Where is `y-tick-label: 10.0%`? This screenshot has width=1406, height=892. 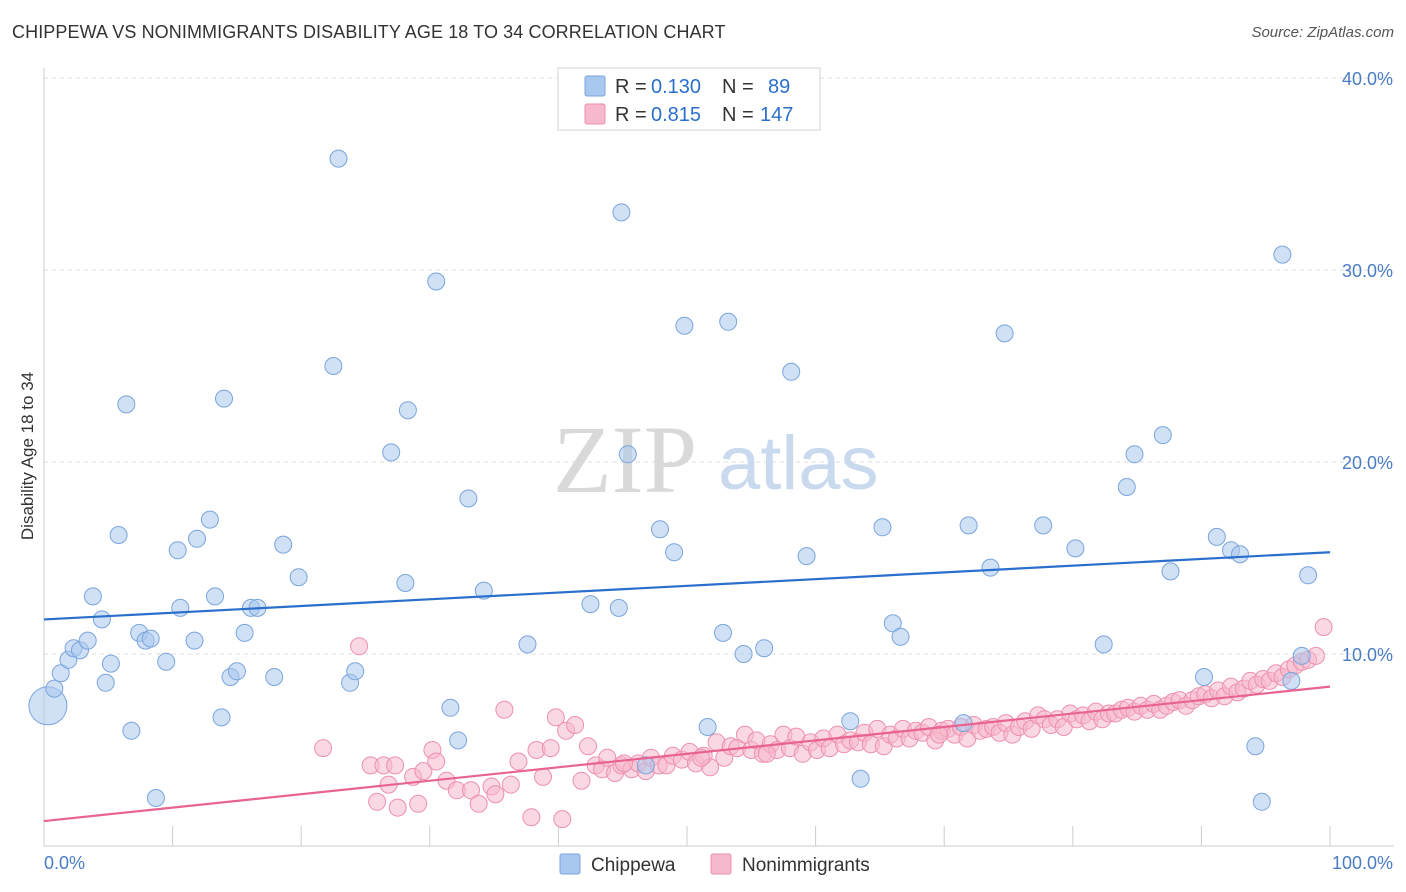
y-tick-label: 10.0% is located at coordinates (1367, 655).